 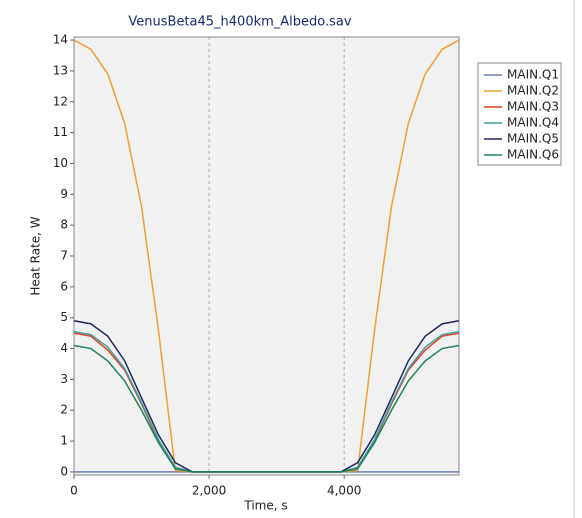 I want to click on legend-label: MAIN.Q1, so click(x=533, y=75).